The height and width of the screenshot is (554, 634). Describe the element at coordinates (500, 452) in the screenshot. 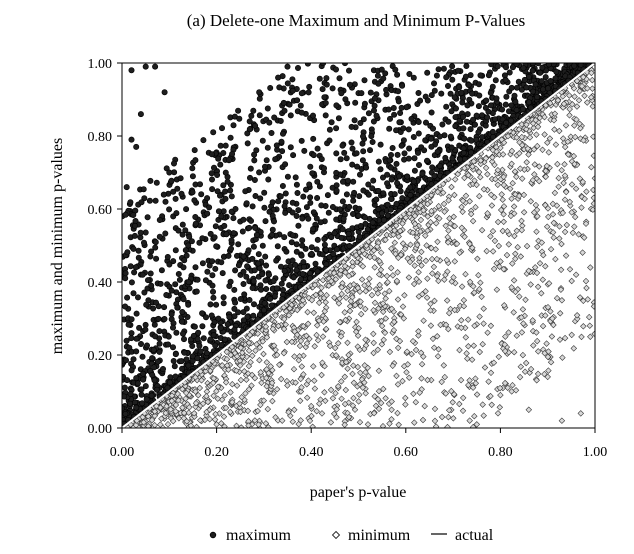

I see `x-tick-label: 0.80` at that location.